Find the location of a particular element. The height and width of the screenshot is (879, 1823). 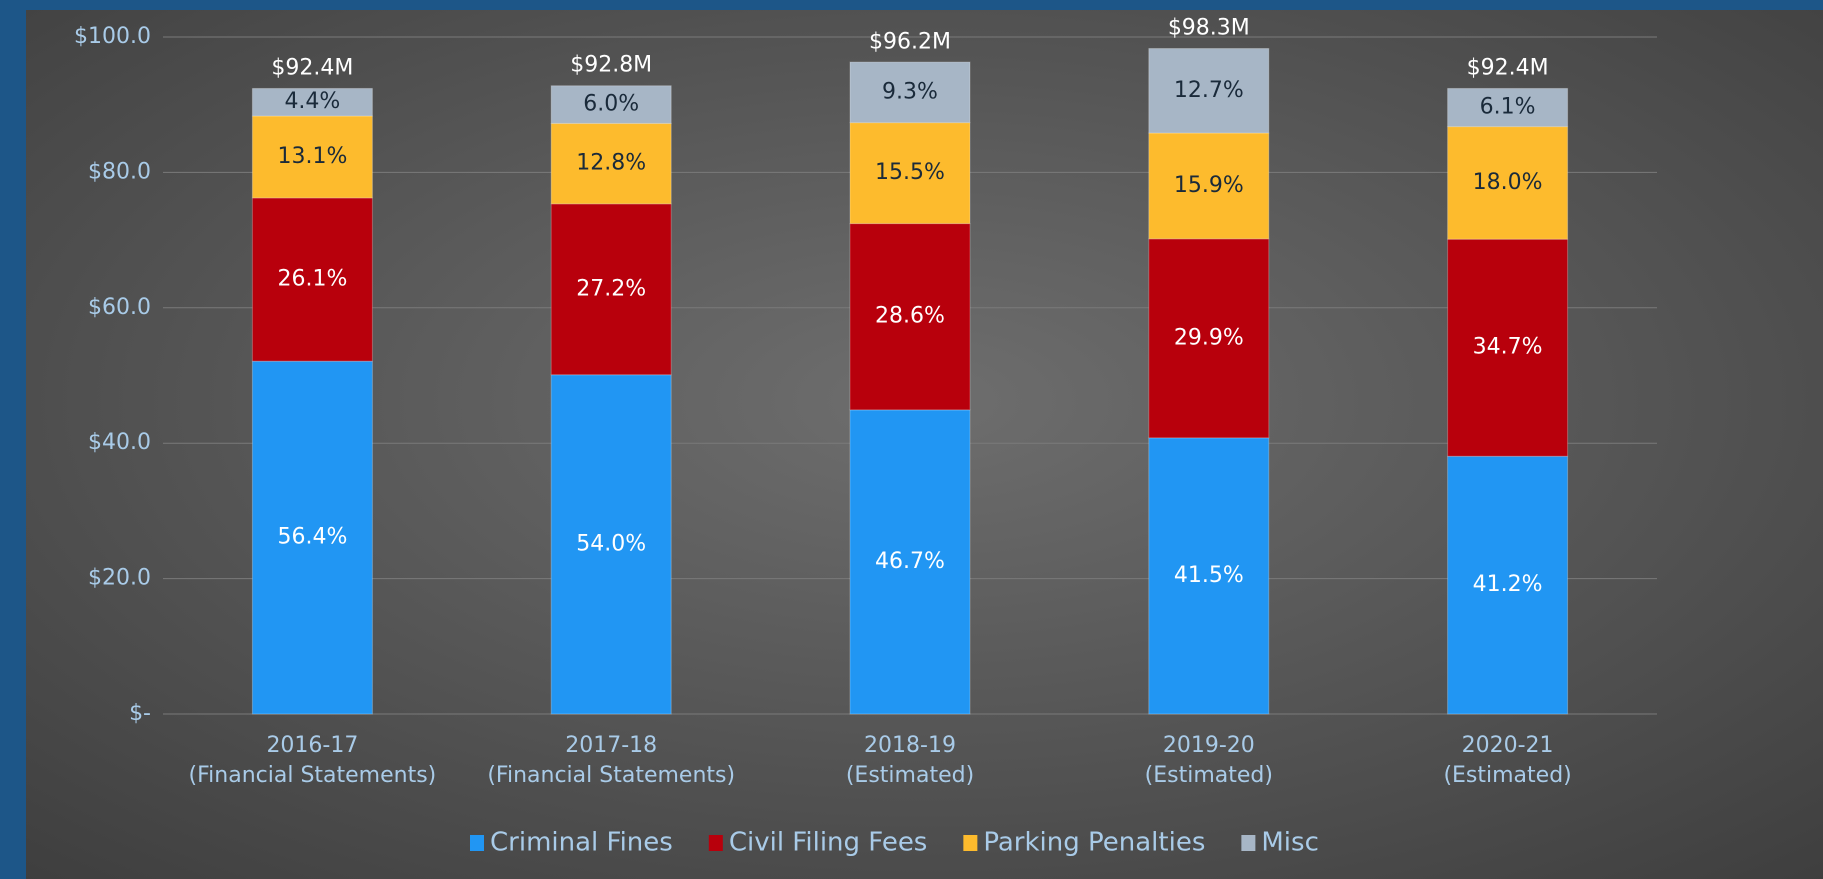

y-tick-label: $- is located at coordinates (140, 713).